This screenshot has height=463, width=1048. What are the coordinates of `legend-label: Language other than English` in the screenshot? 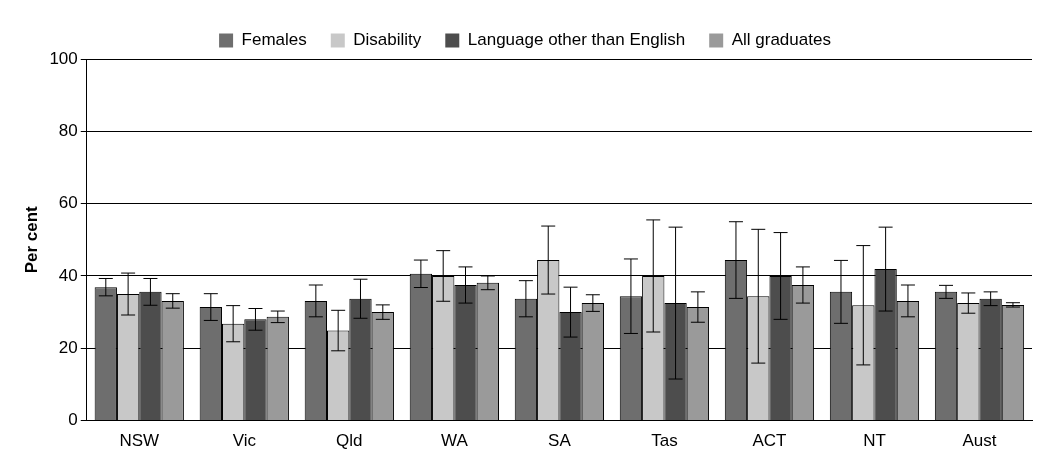 It's located at (576, 40).